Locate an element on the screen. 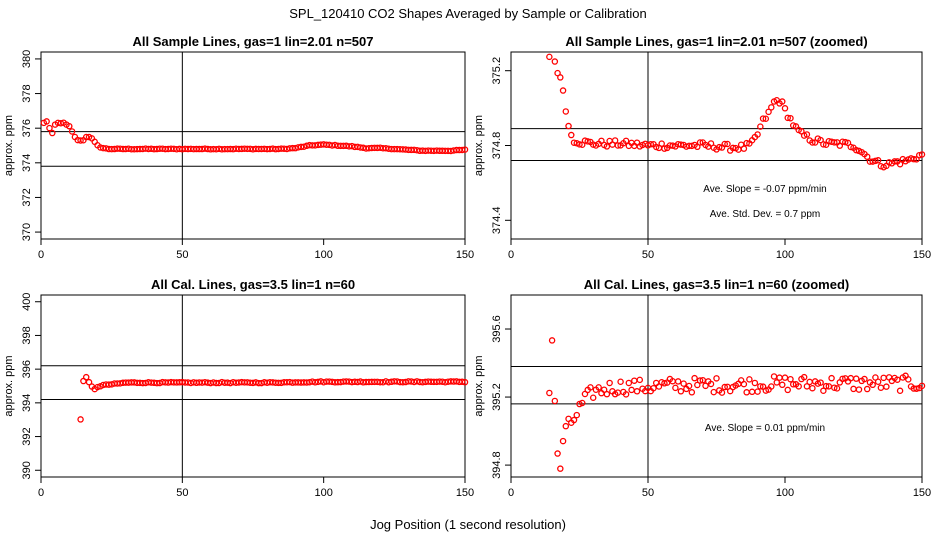  y-tick-label: 374.8 is located at coordinates (497, 146).